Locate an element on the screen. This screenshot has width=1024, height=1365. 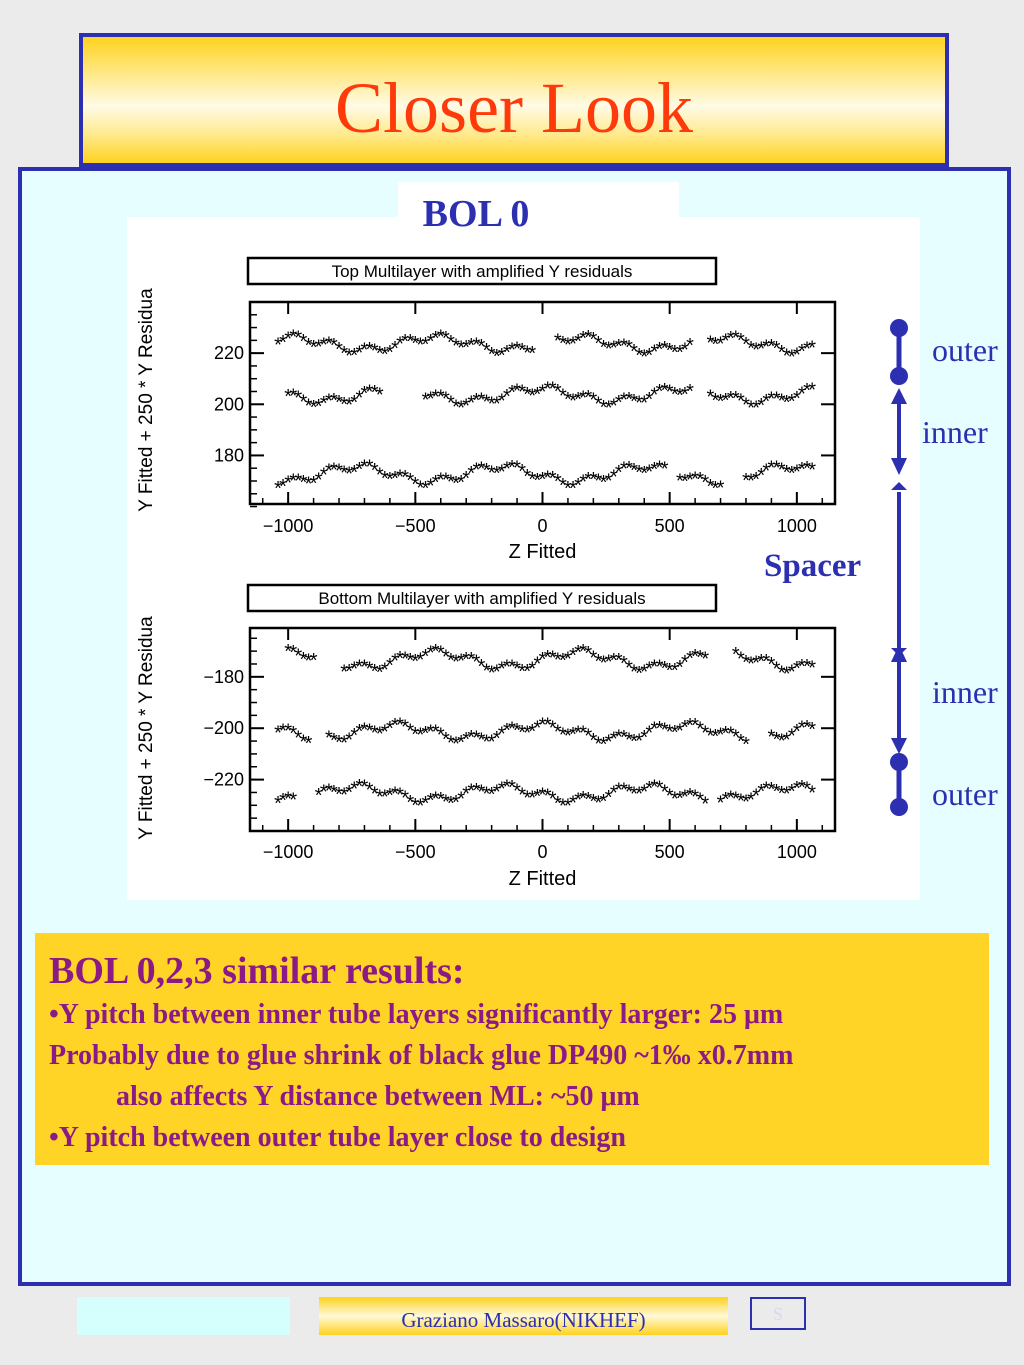
footer-page-number: S is located at coordinates (778, 1313).